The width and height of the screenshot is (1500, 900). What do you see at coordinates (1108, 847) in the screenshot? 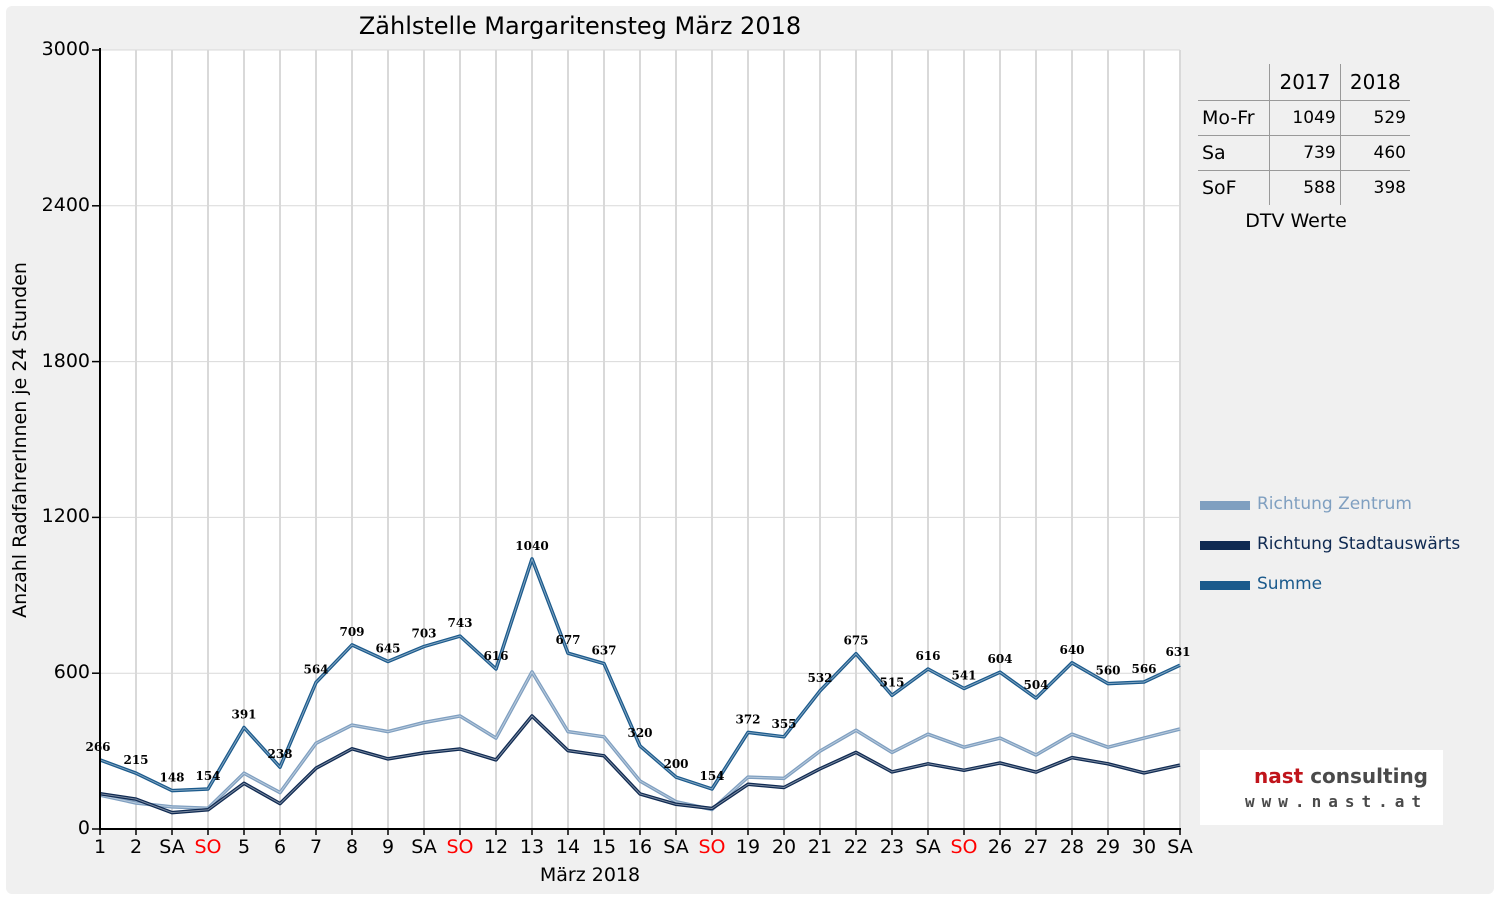
I see `x-tick-label: 29` at bounding box center [1108, 847].